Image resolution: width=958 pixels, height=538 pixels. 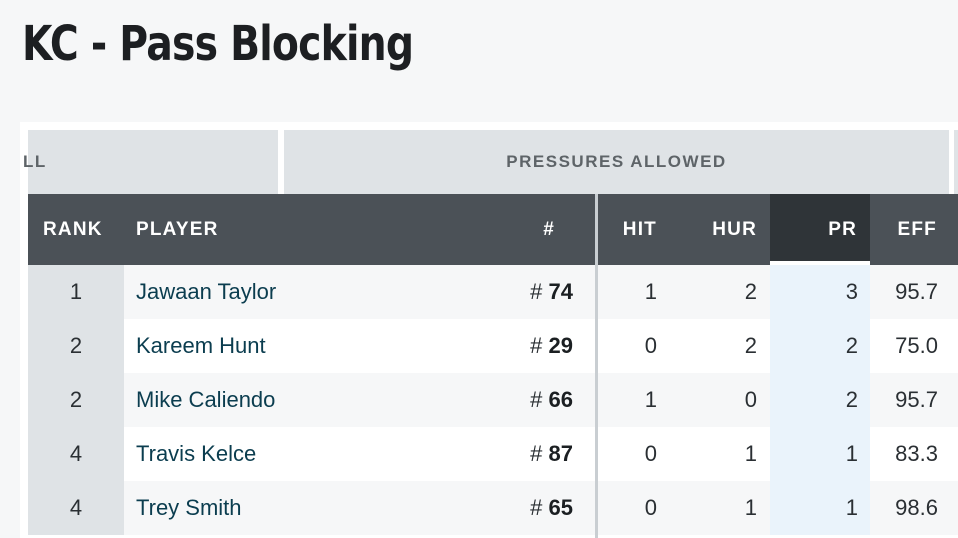 What do you see at coordinates (520, 292) in the screenshot?
I see `jersey-number-cell: # 74` at bounding box center [520, 292].